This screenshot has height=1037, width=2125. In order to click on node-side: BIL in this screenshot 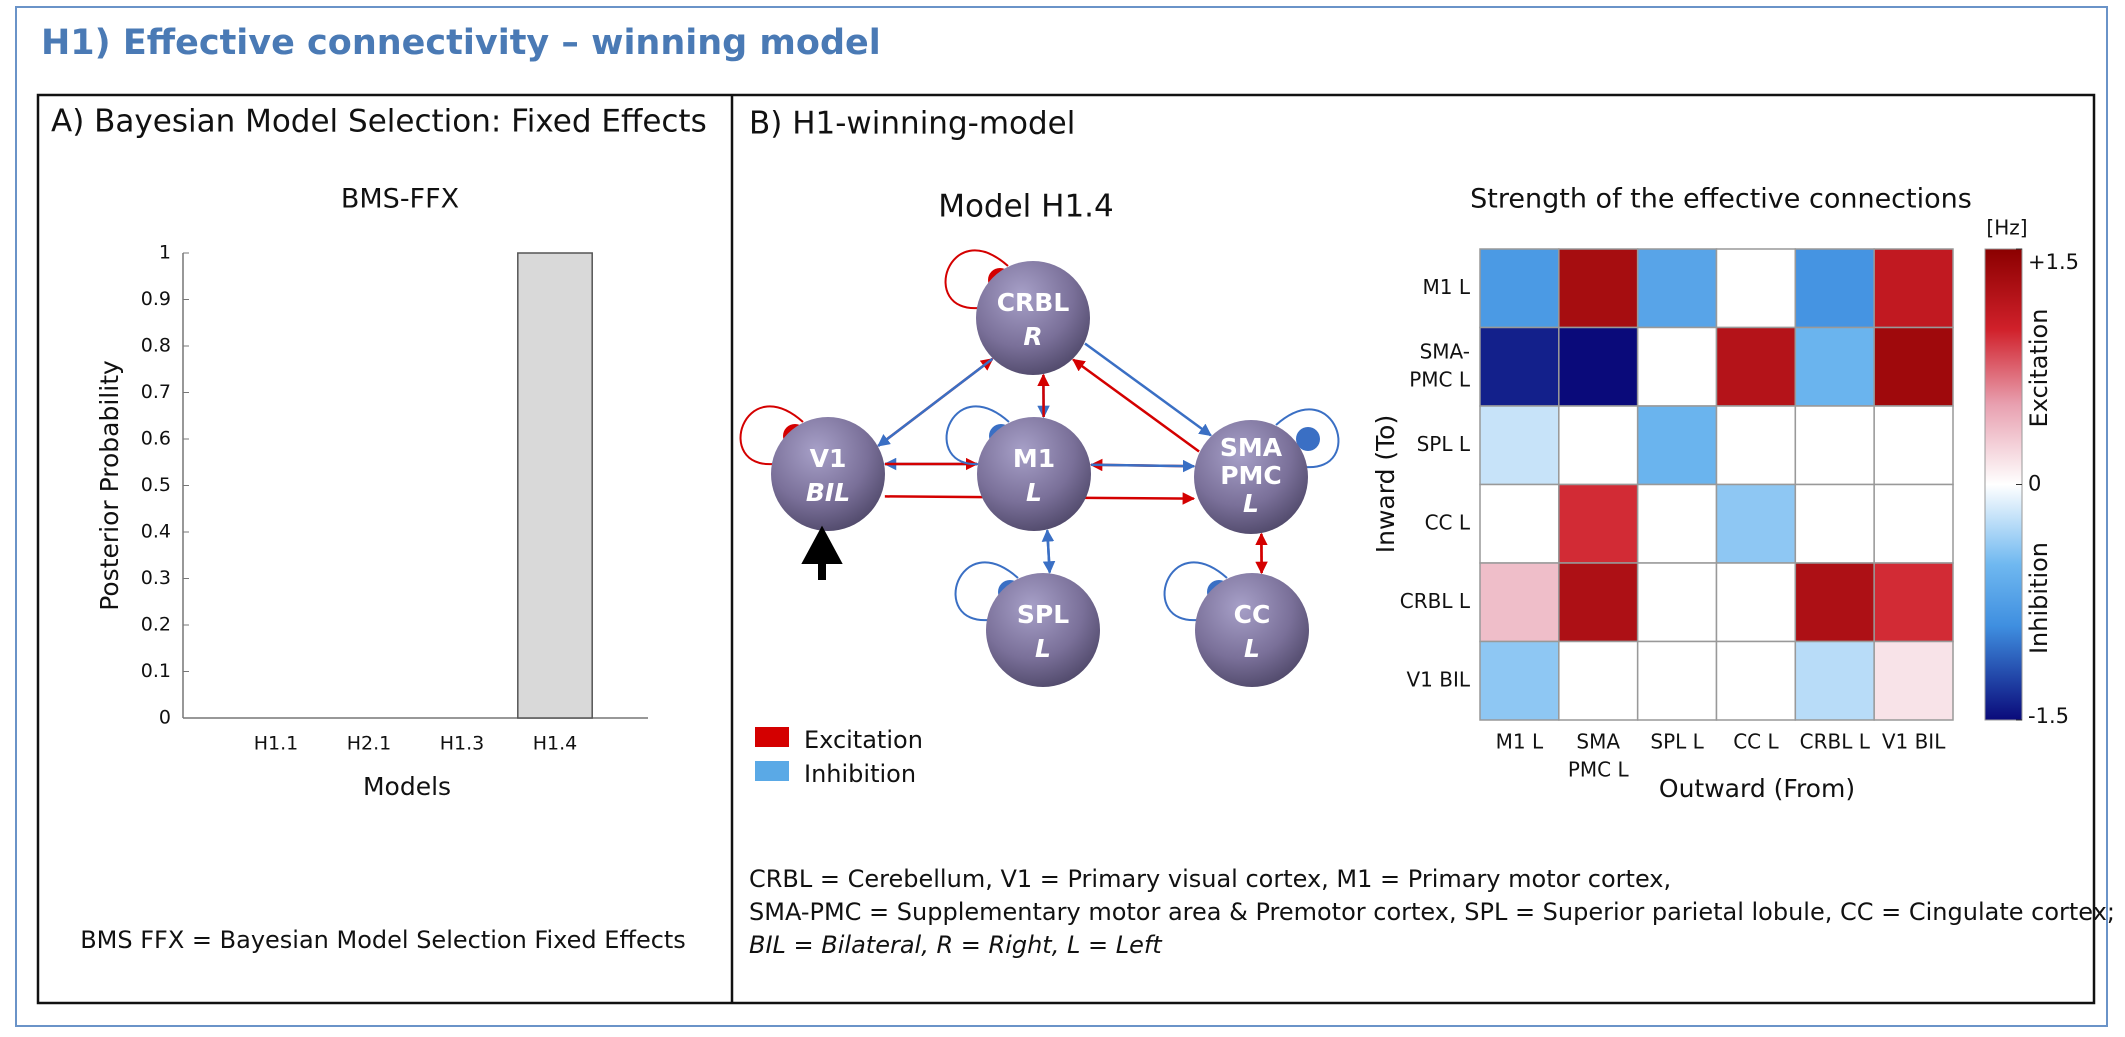, I will do `click(828, 492)`.